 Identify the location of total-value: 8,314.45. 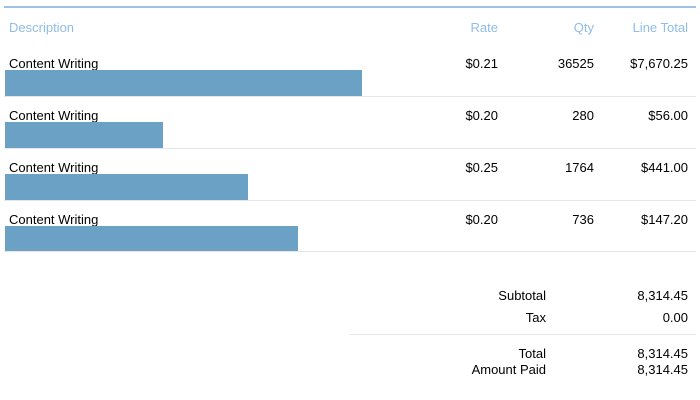
(662, 353).